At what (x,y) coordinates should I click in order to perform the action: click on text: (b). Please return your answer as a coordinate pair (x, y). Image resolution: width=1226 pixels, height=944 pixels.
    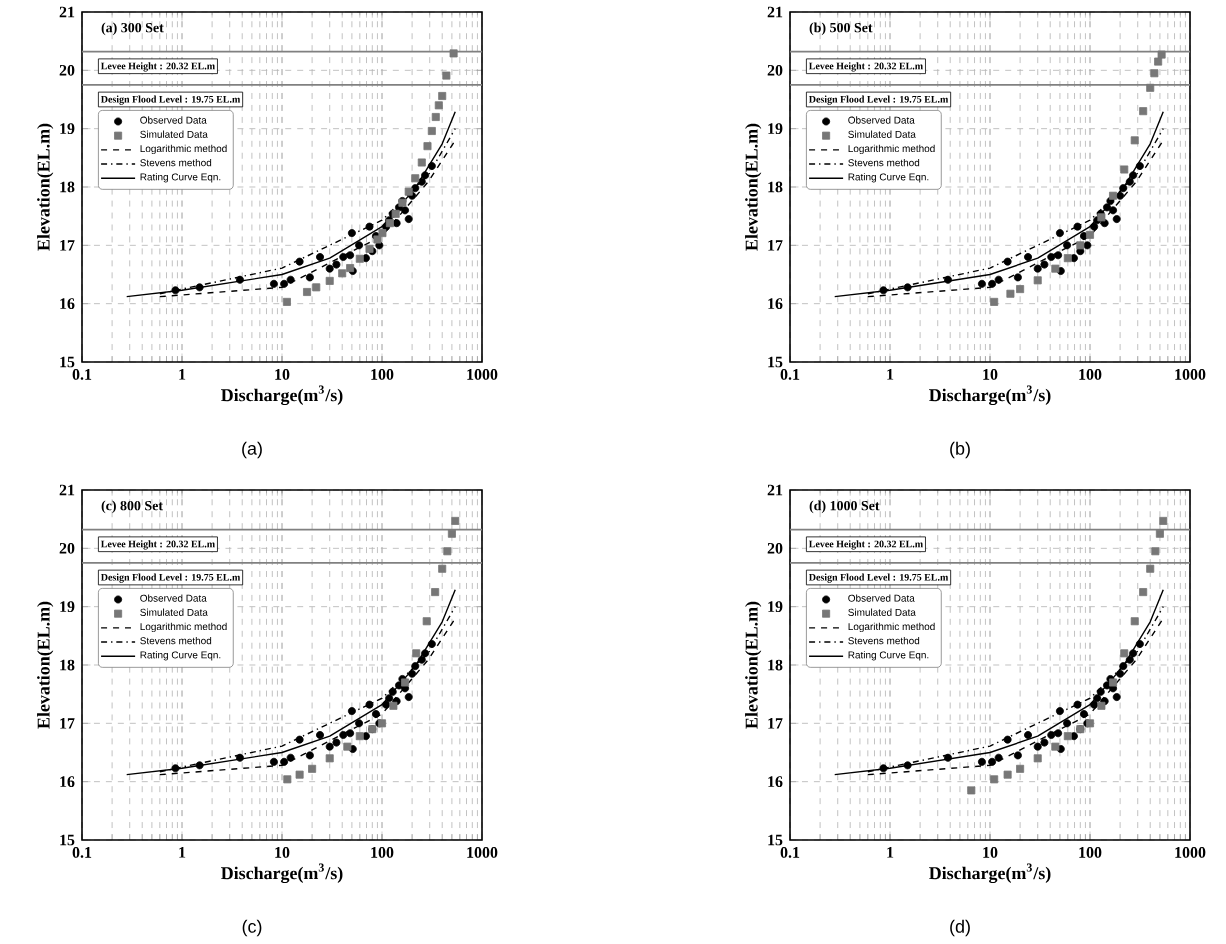
    Looking at the image, I should click on (960, 450).